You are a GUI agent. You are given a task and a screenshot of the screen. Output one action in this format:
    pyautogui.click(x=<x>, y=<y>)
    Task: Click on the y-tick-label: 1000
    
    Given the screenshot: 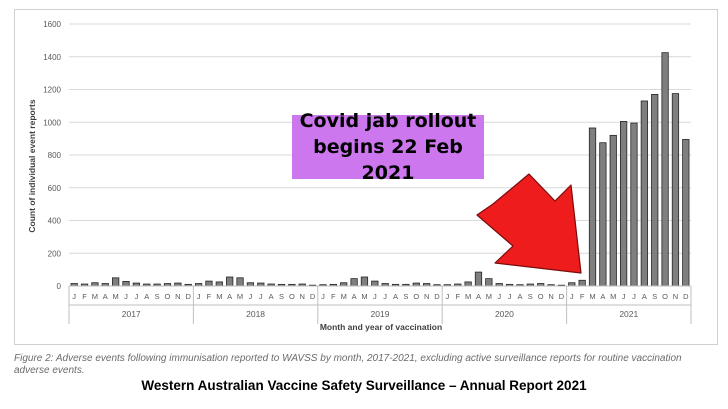 What is the action you would take?
    pyautogui.click(x=52, y=122)
    